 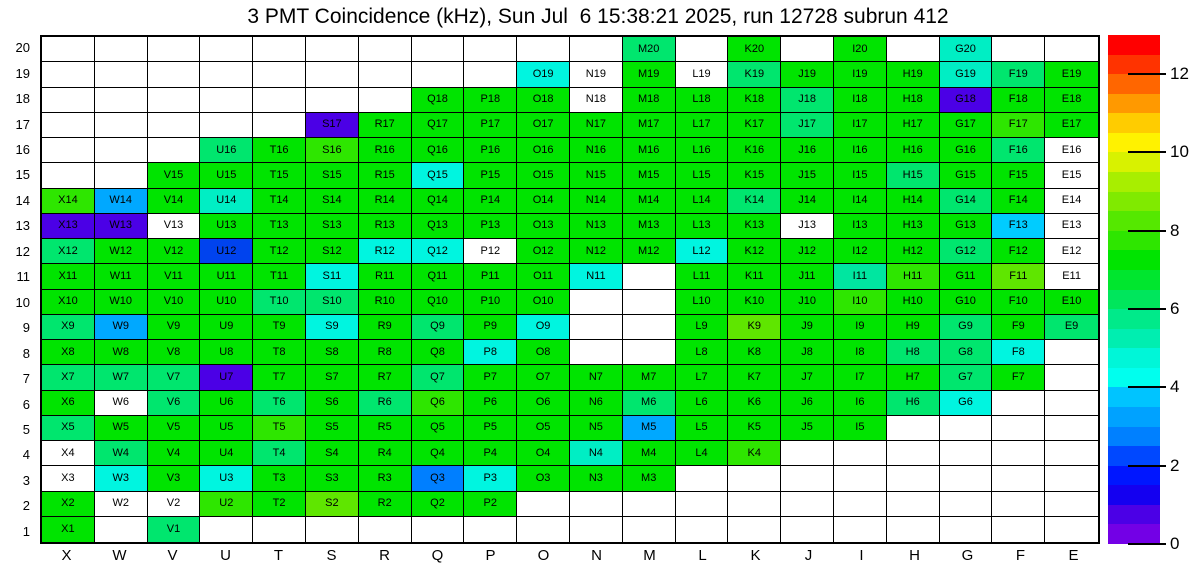 I want to click on heatmap-cell-label: P11, so click(x=490, y=275).